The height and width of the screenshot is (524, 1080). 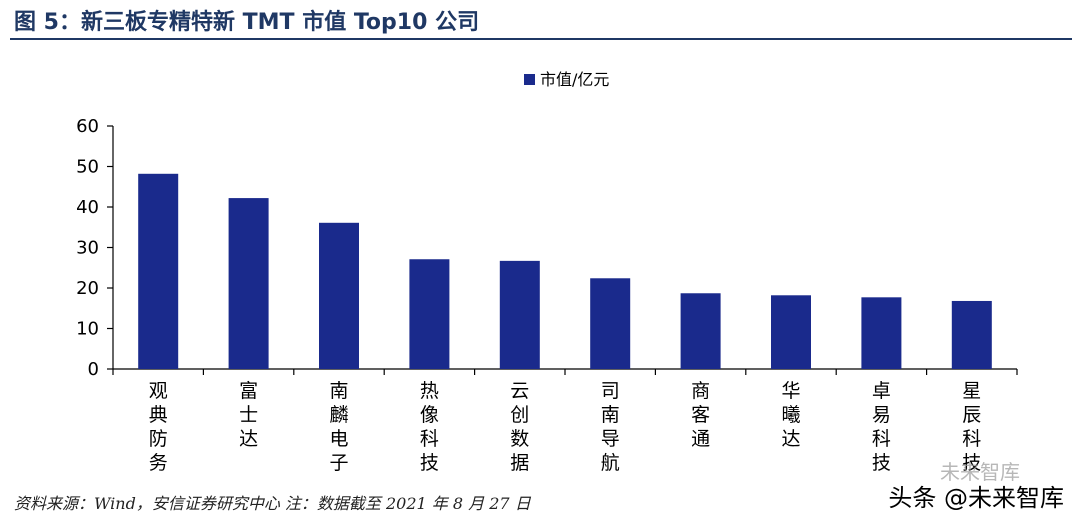 I want to click on category-label: 华曦达, so click(x=790, y=415).